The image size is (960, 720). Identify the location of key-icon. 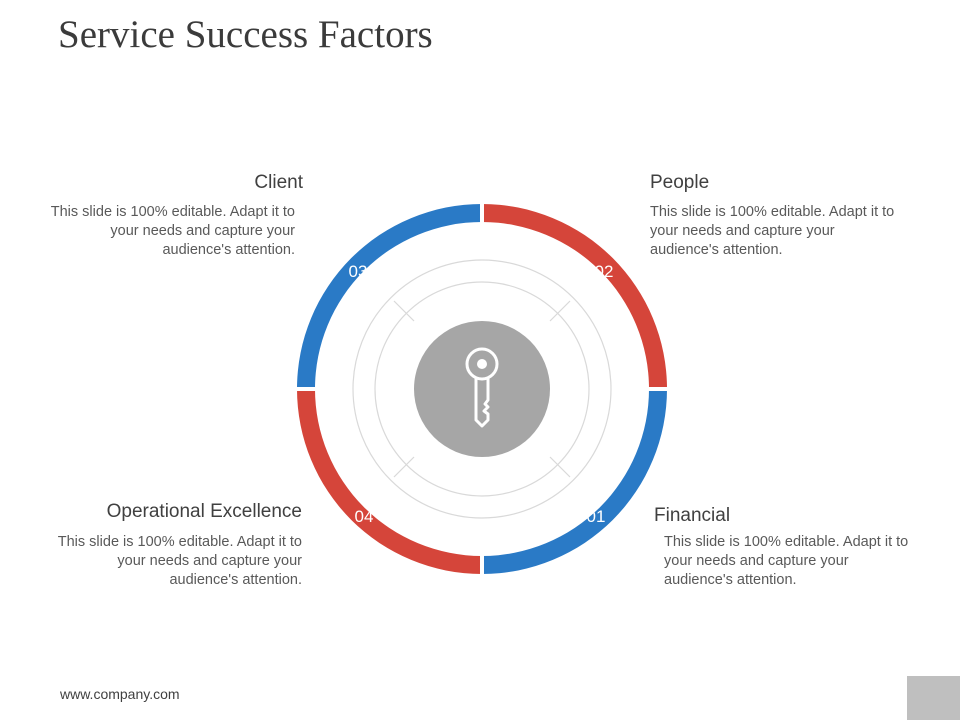
(482, 387).